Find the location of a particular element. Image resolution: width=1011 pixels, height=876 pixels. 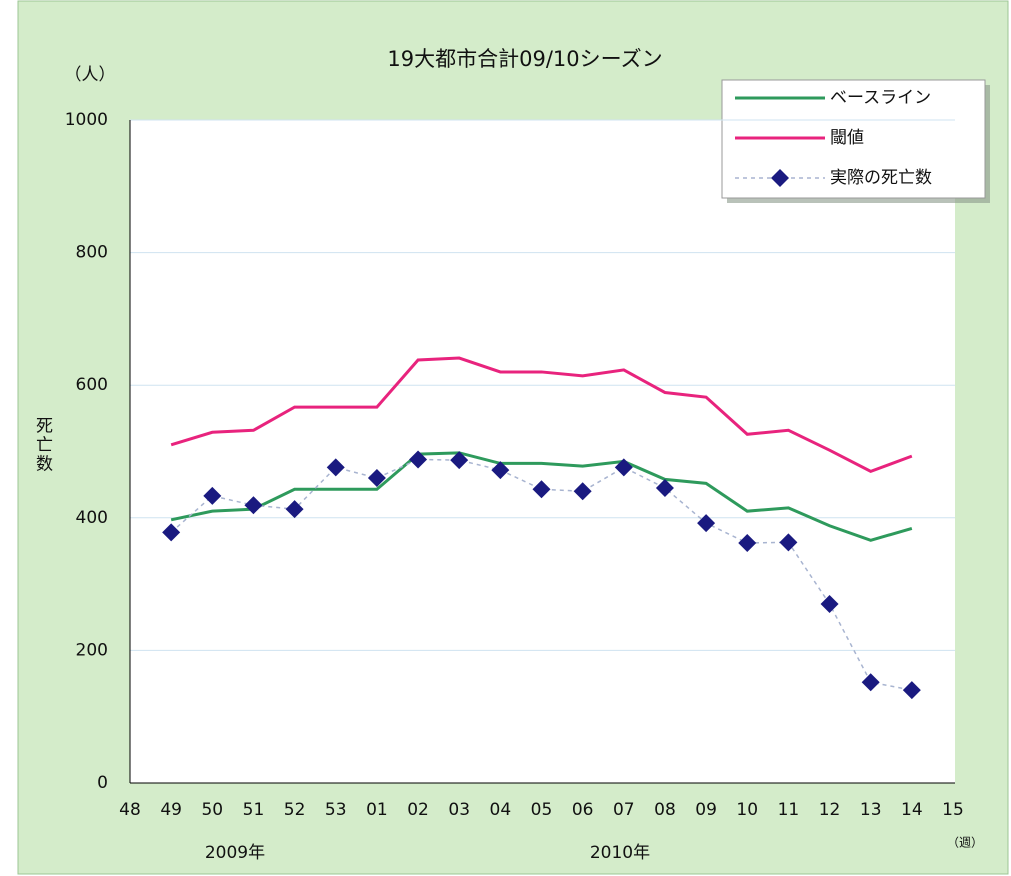

y-tick-label: 200 is located at coordinates (92, 650).